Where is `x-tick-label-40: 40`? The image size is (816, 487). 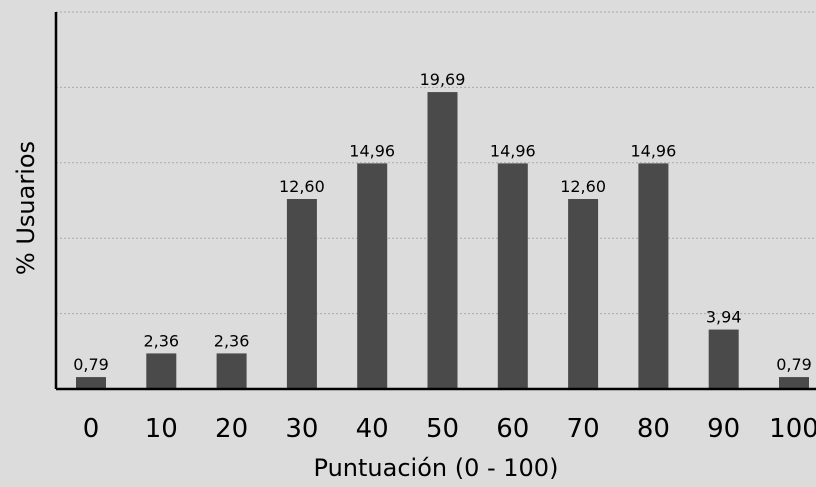 x-tick-label-40: 40 is located at coordinates (372, 429).